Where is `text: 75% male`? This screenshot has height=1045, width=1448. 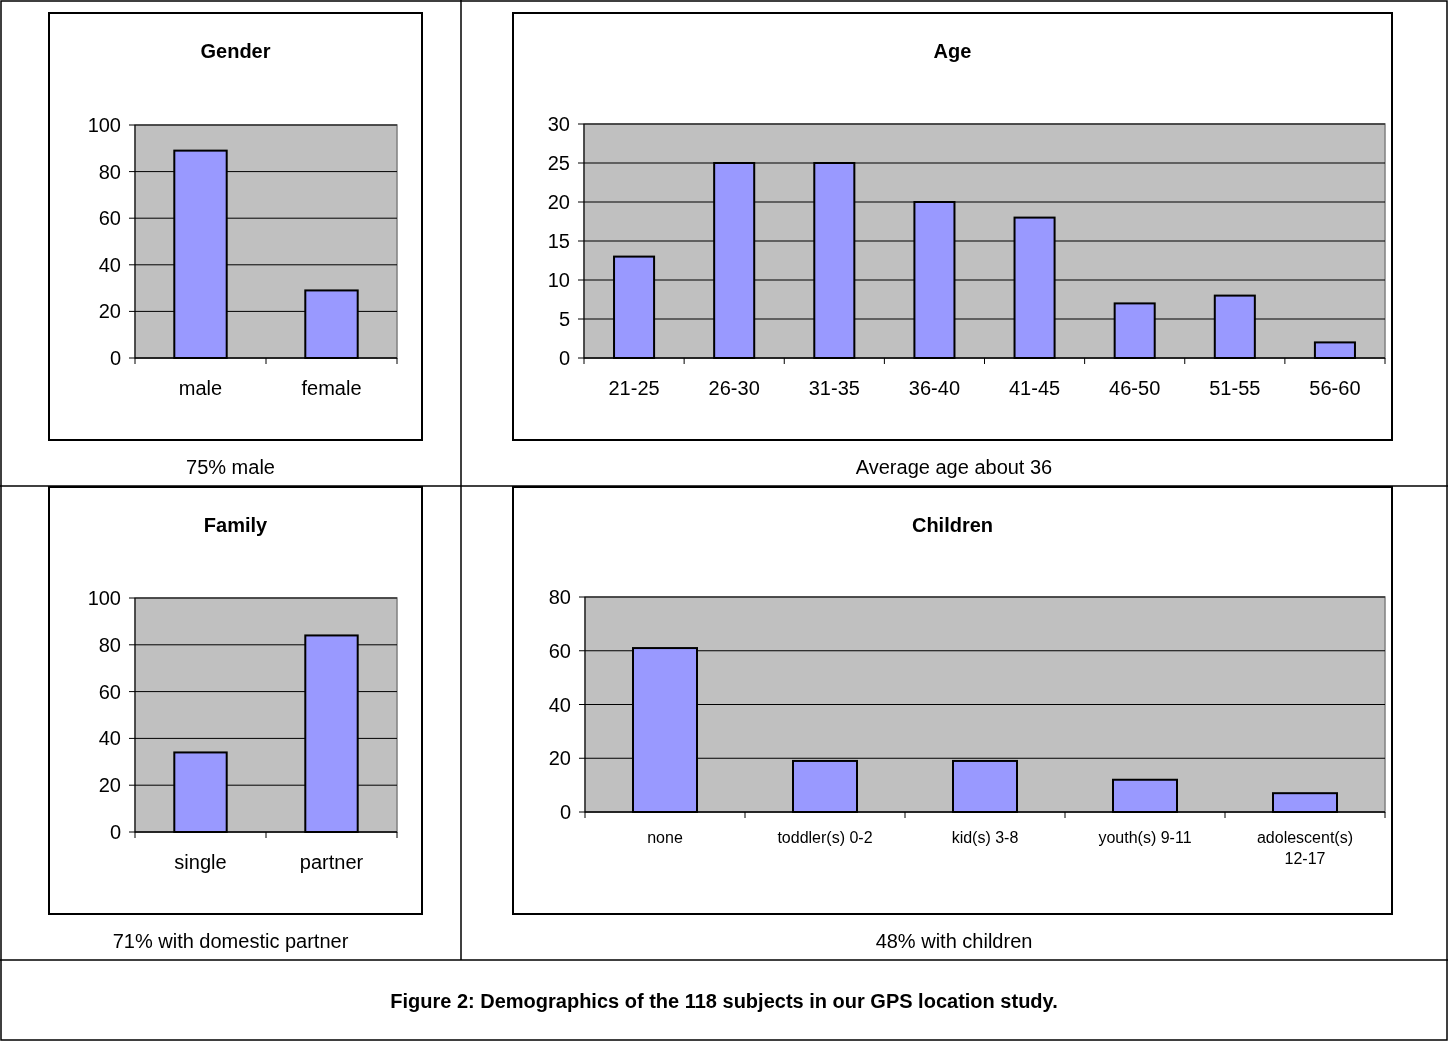
text: 75% male is located at coordinates (230, 467).